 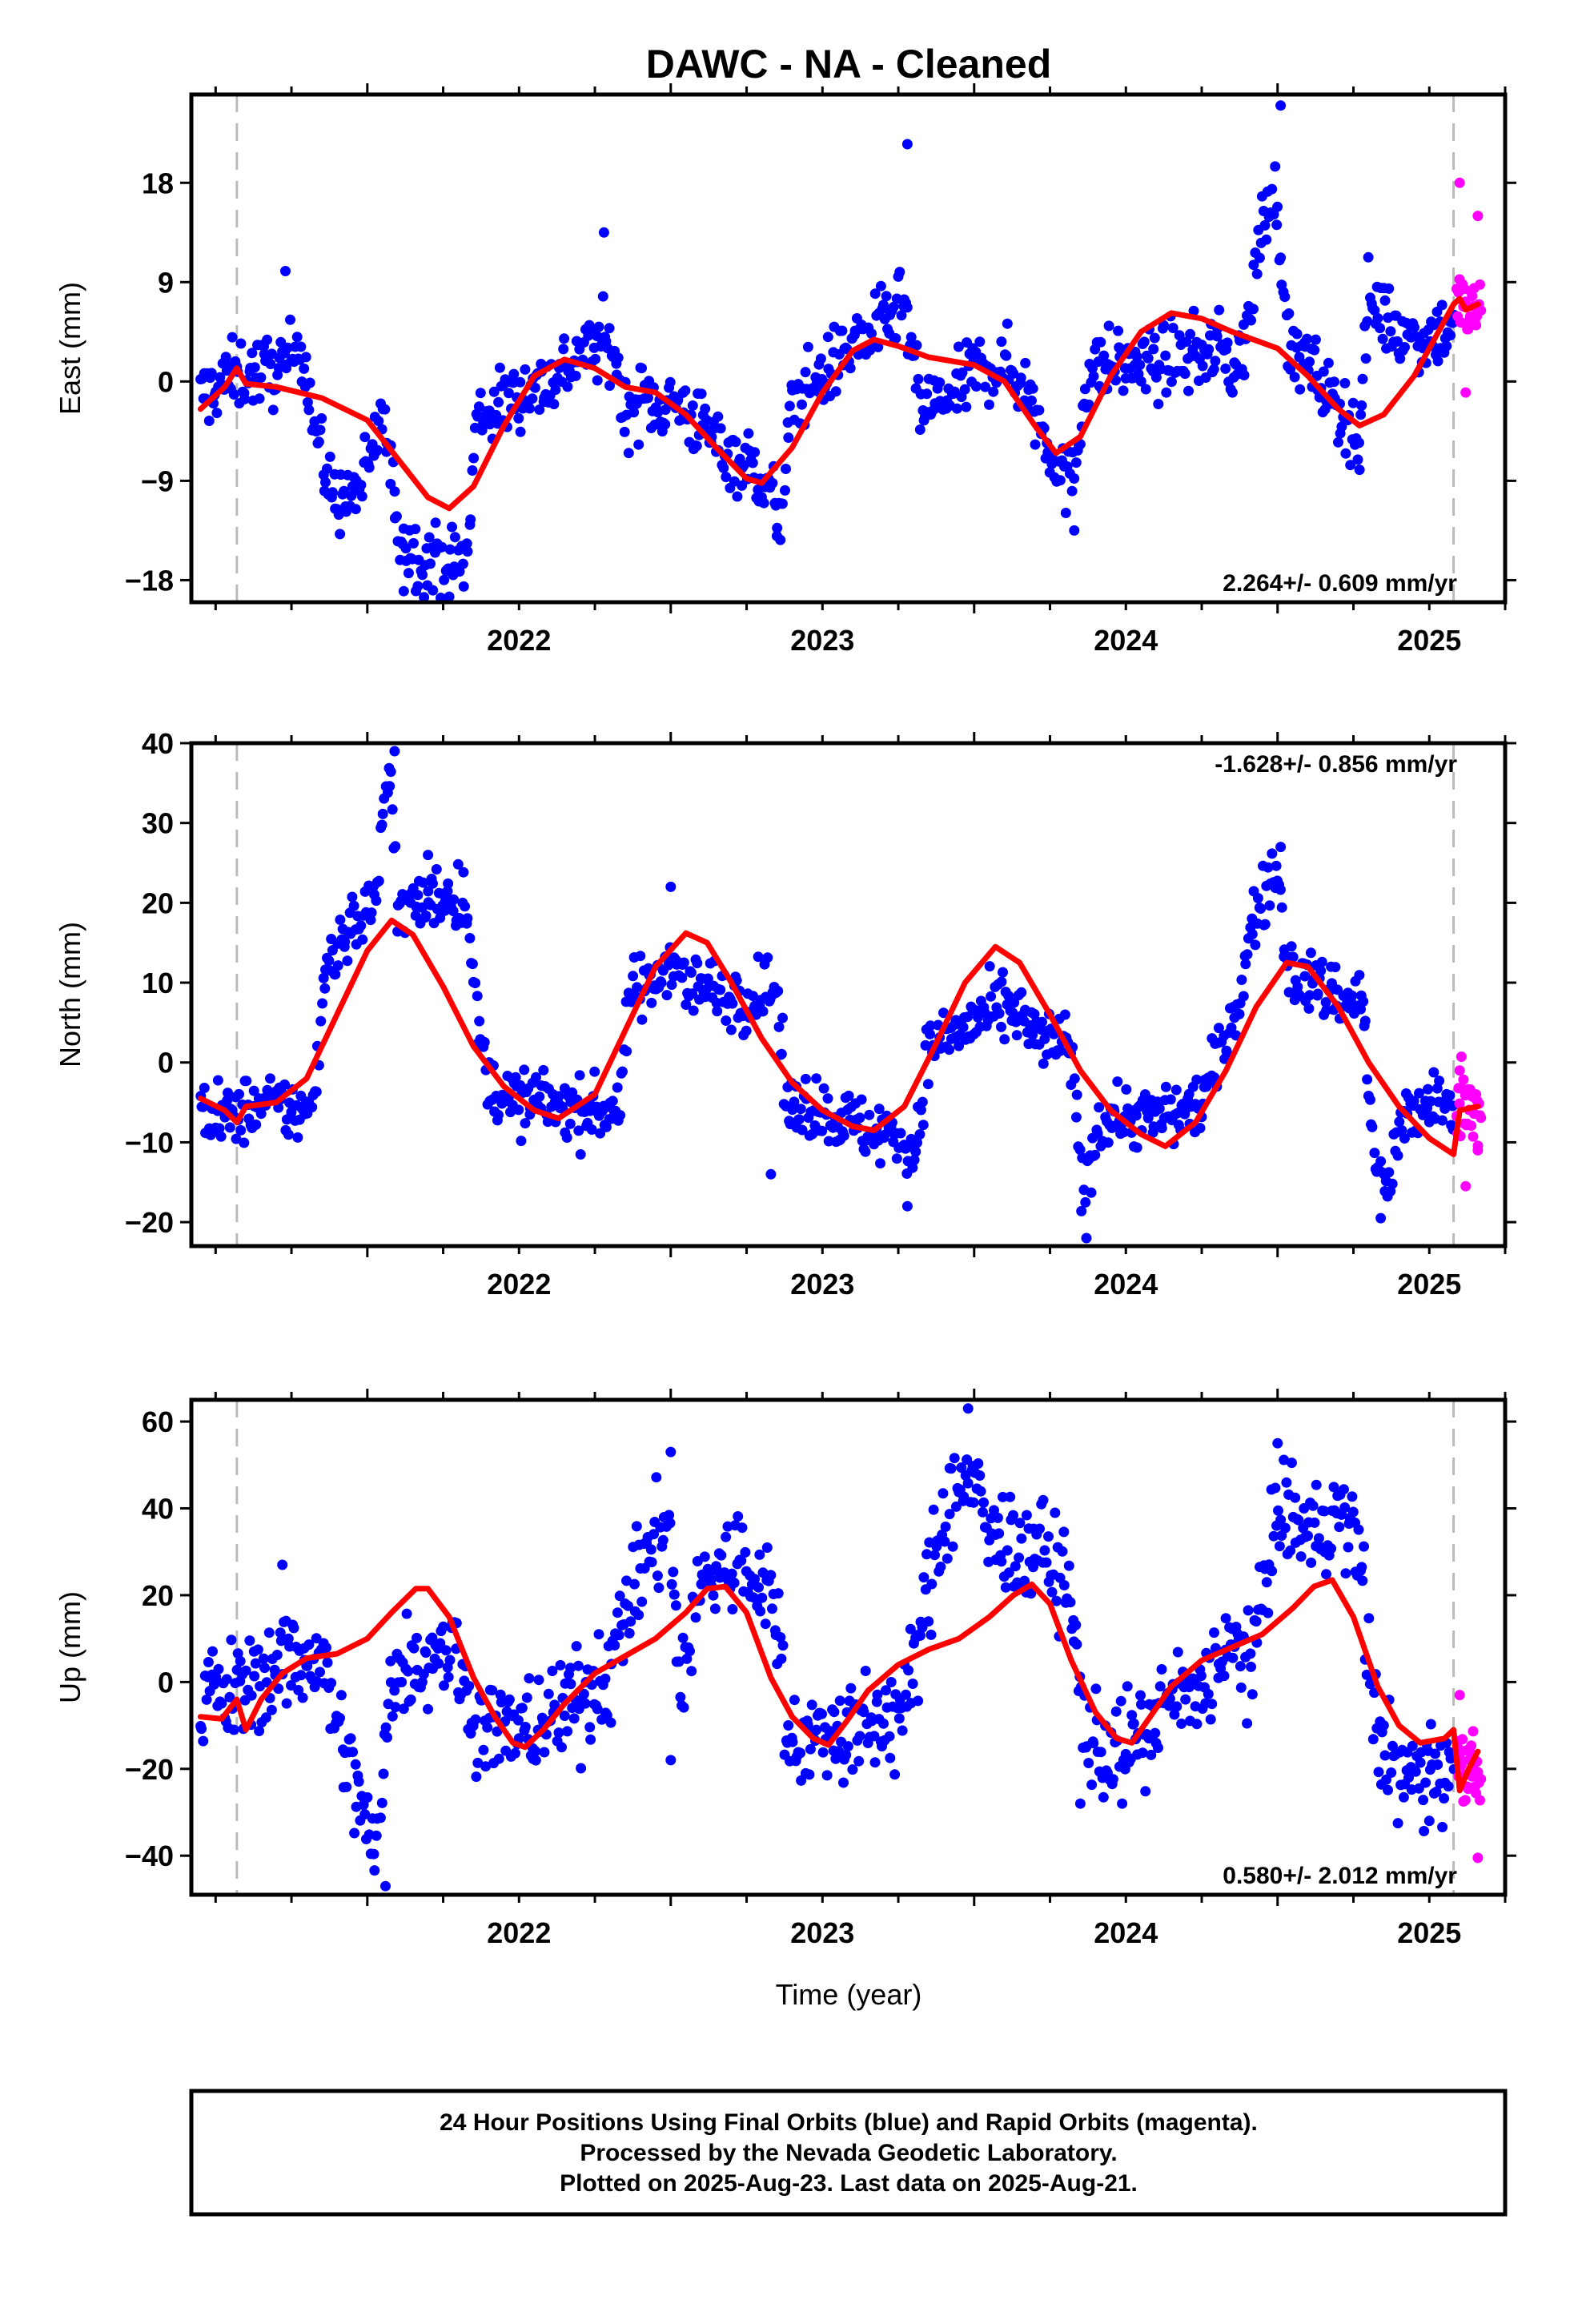 What do you see at coordinates (158, 903) in the screenshot?
I see `y-tick-label: 20` at bounding box center [158, 903].